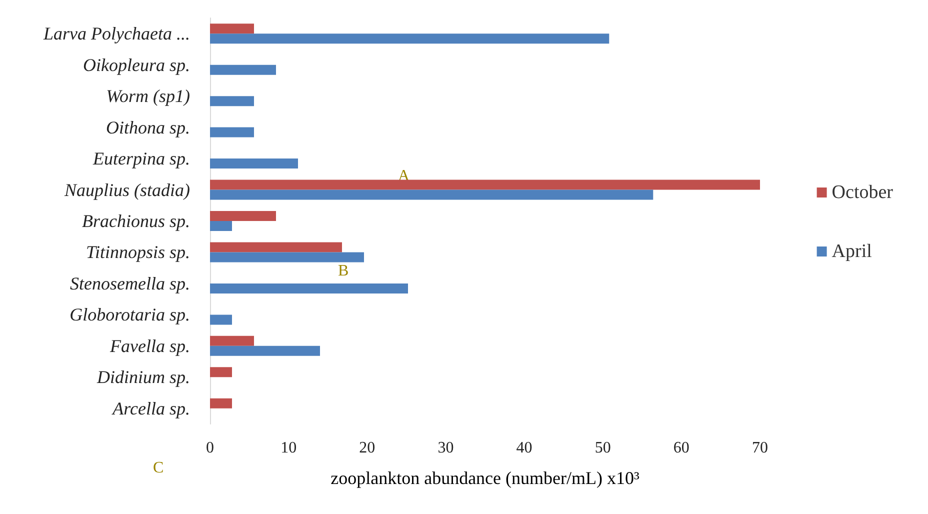  What do you see at coordinates (288, 448) in the screenshot?
I see `x-tick-label: 10` at bounding box center [288, 448].